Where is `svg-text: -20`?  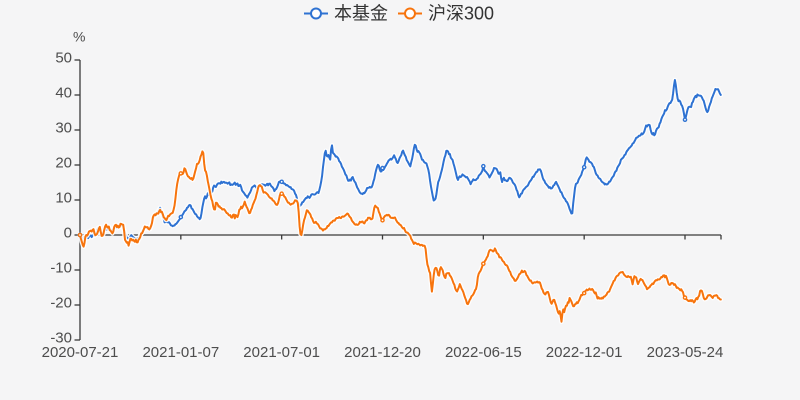 svg-text: -20 is located at coordinates (61, 303).